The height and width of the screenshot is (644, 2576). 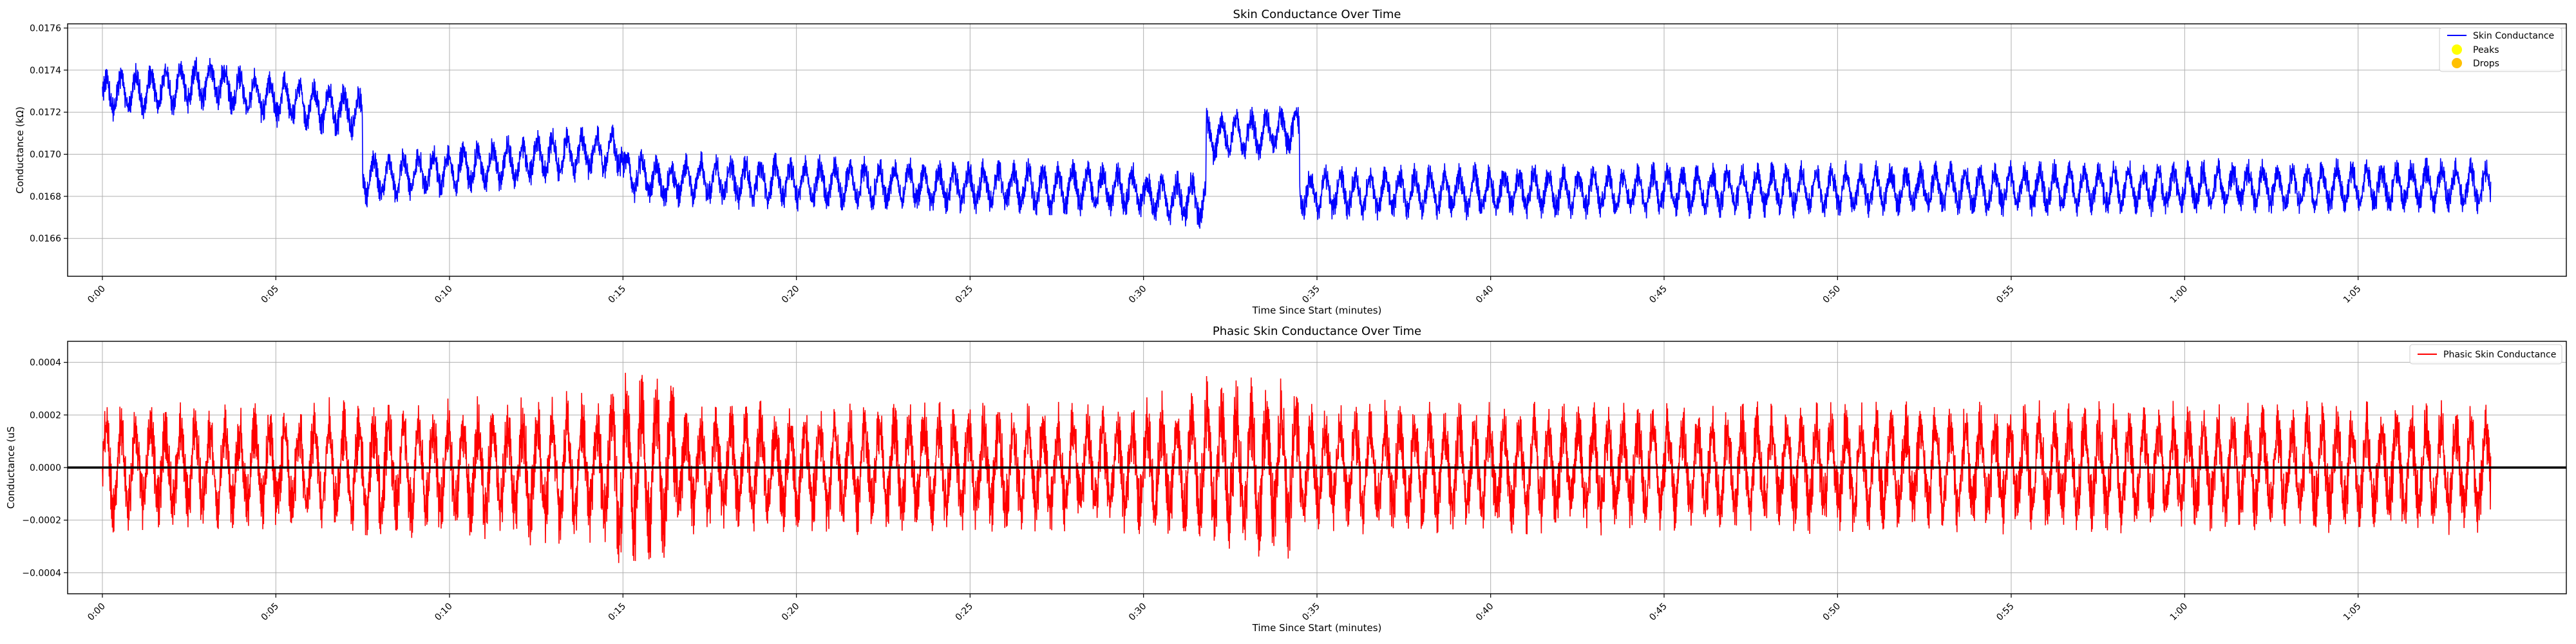 I want to click on legend-label-skin-conductance: Skin Conductance, so click(x=2514, y=36).